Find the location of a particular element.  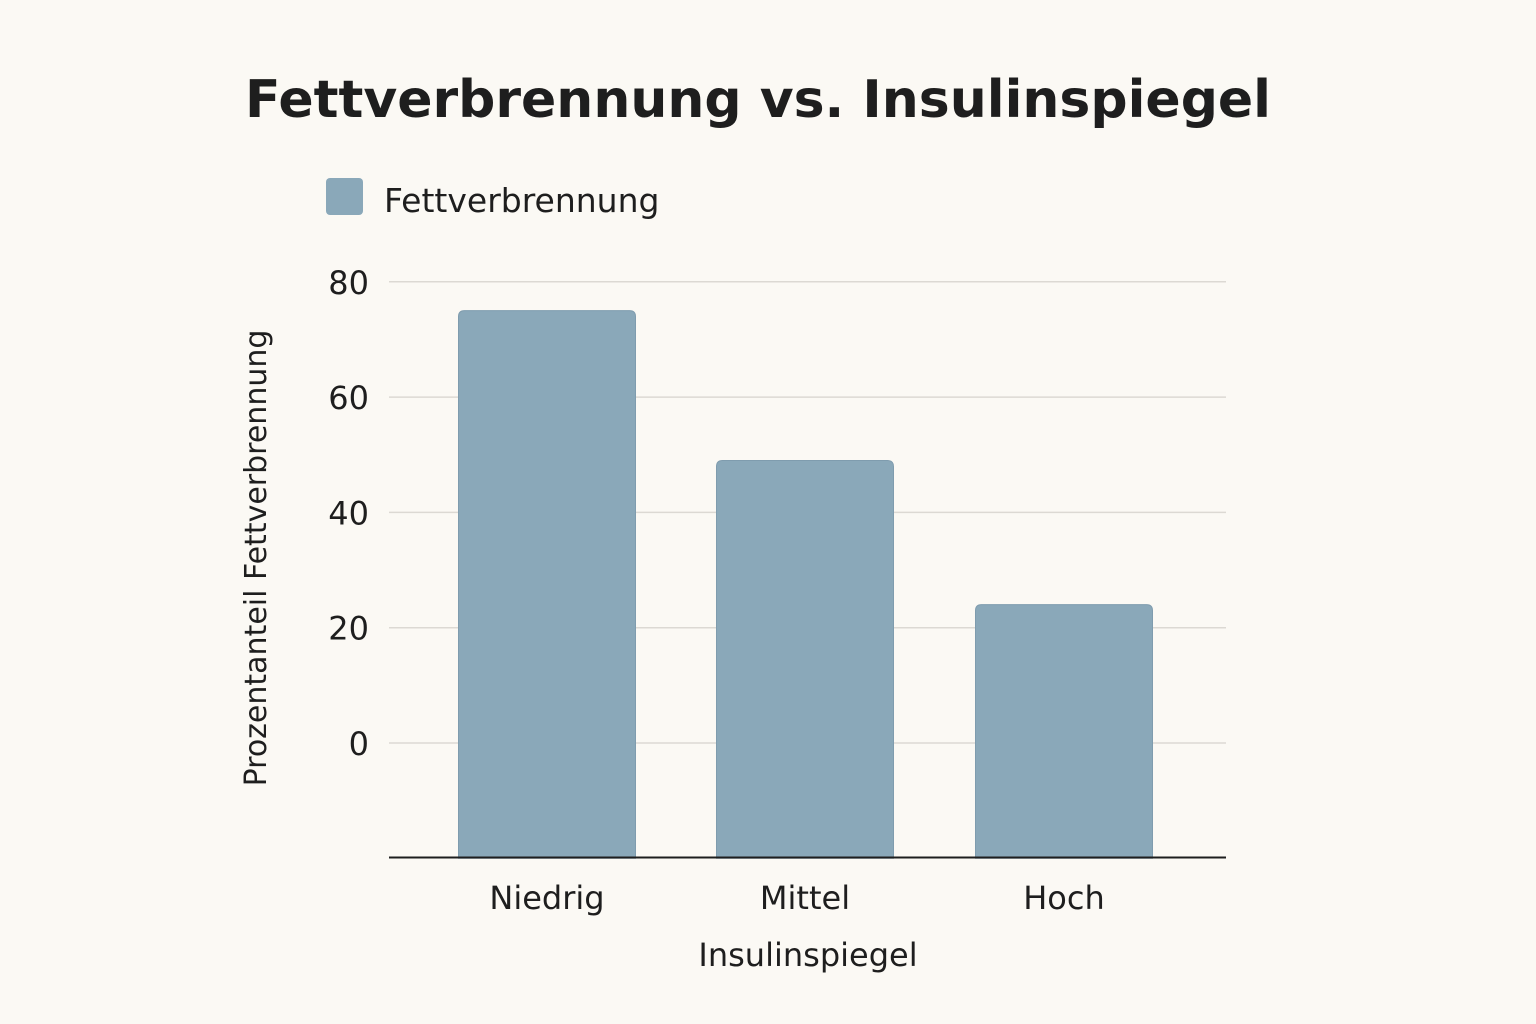

bar-hoch is located at coordinates (1064, 731).